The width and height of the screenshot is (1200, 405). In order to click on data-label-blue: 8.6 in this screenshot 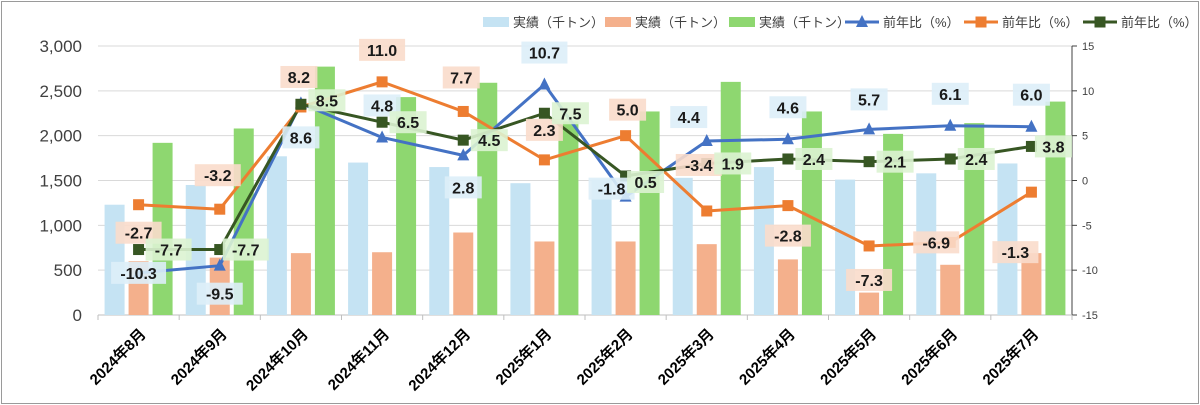, I will do `click(301, 138)`.